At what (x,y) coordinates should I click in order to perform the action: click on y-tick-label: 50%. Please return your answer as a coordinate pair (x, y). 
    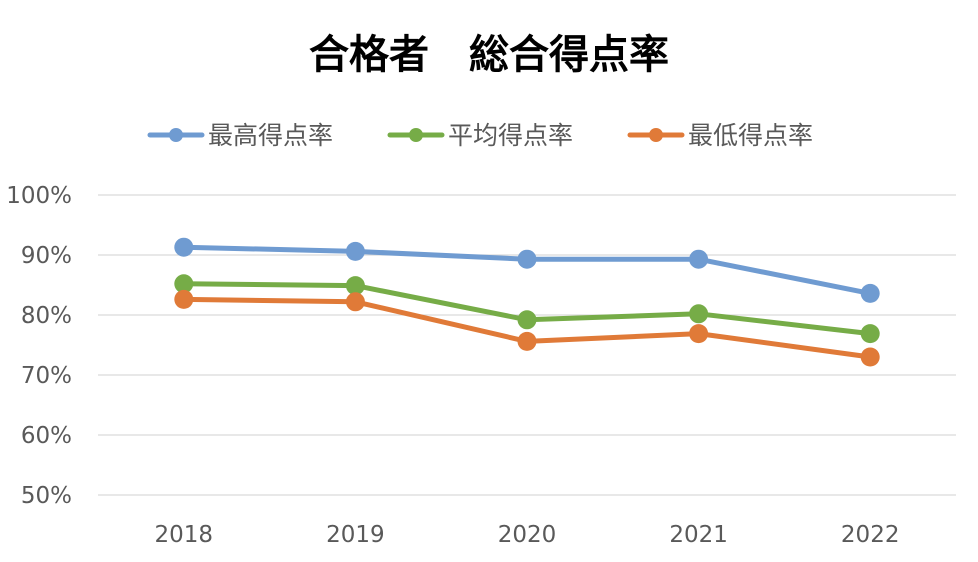
    Looking at the image, I should click on (46, 496).